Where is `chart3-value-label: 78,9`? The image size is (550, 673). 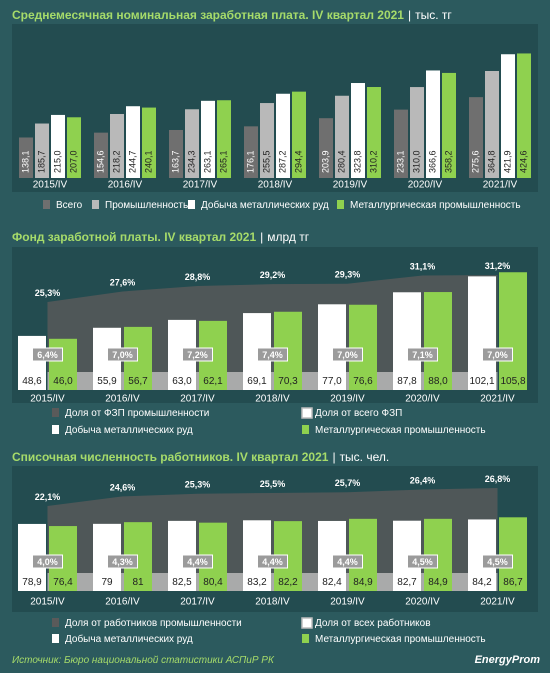 chart3-value-label: 78,9 is located at coordinates (32, 582).